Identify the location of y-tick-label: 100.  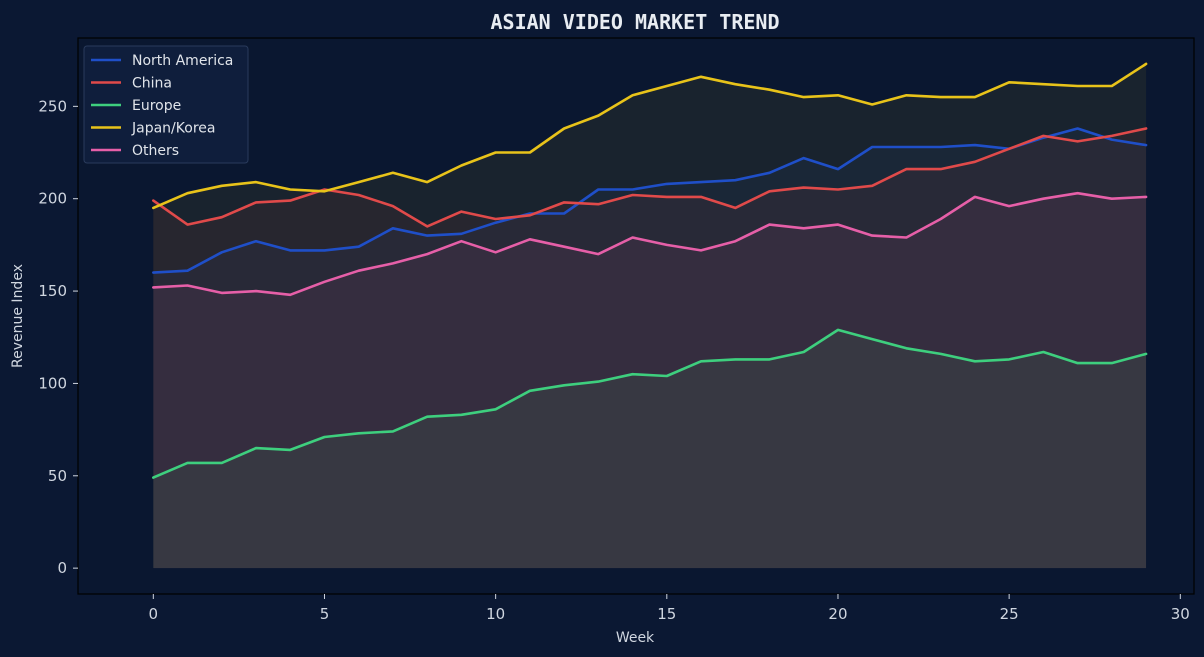
(52, 383).